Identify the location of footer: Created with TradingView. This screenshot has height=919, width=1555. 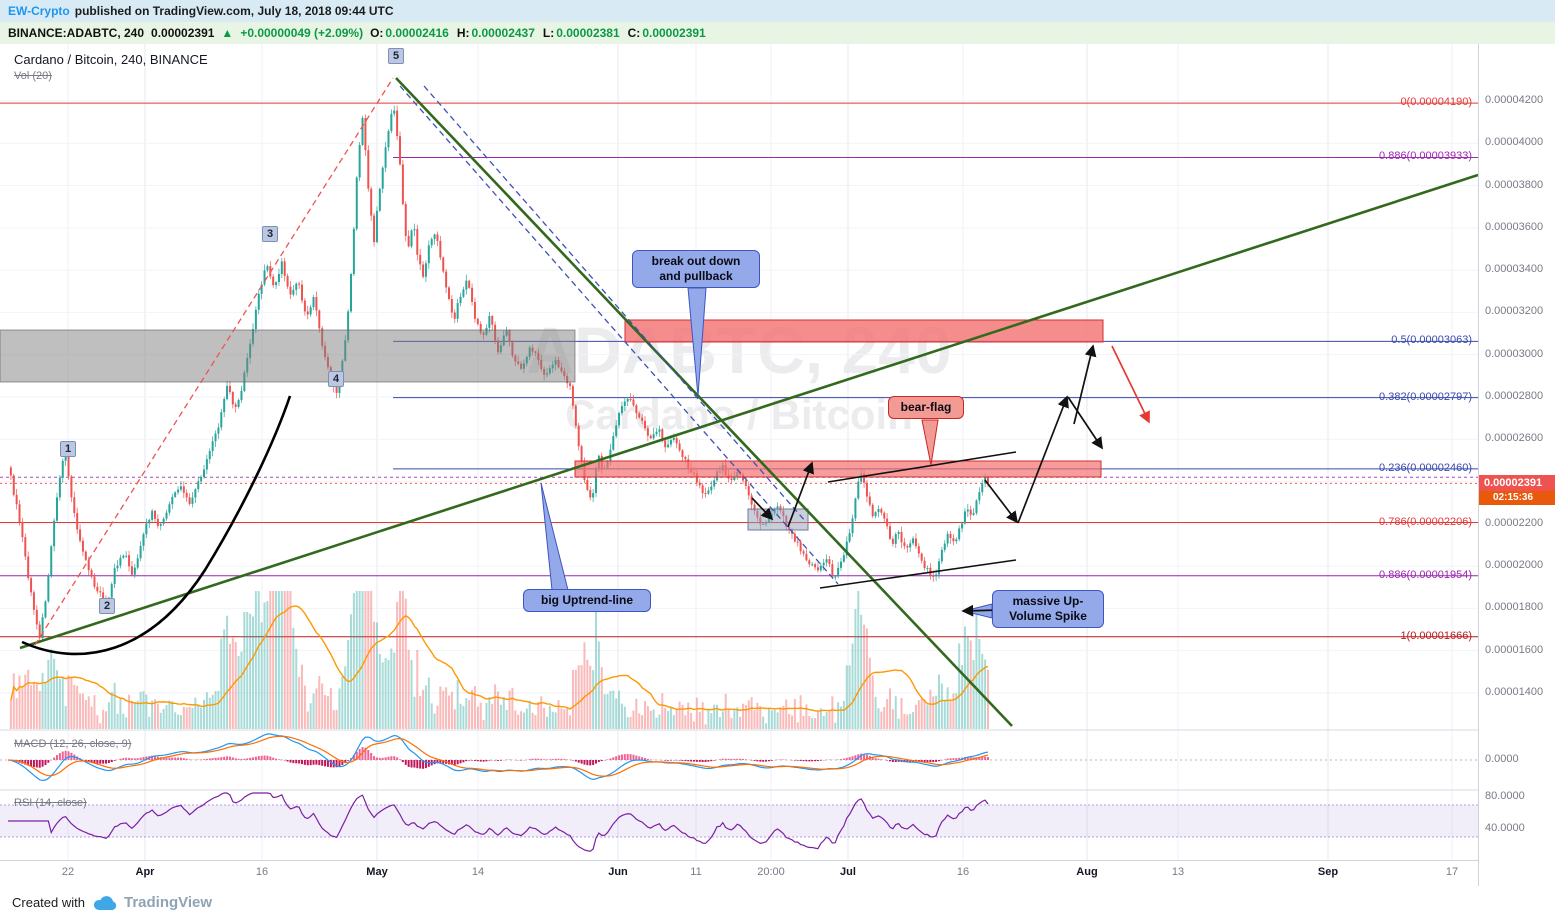
(777, 902).